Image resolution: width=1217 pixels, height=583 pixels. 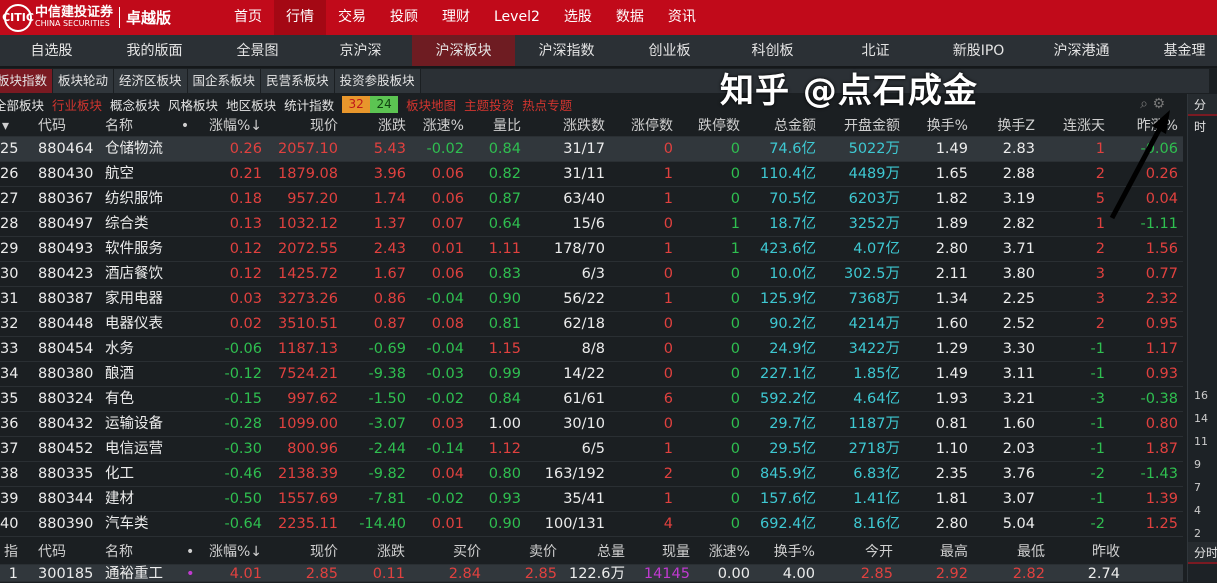 I want to click on cell: 1557.69, so click(x=308, y=499).